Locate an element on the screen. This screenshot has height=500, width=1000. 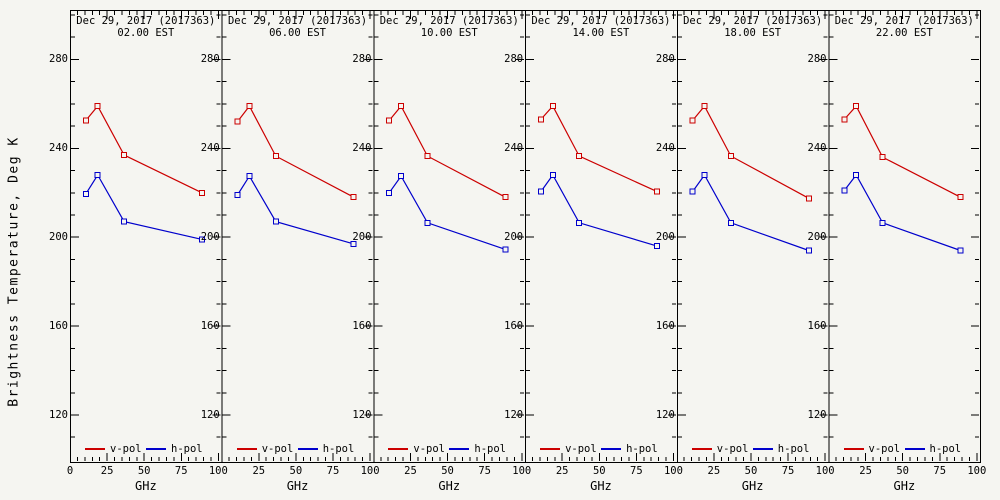
panel-title-time: 10.00 EST is located at coordinates (449, 33).